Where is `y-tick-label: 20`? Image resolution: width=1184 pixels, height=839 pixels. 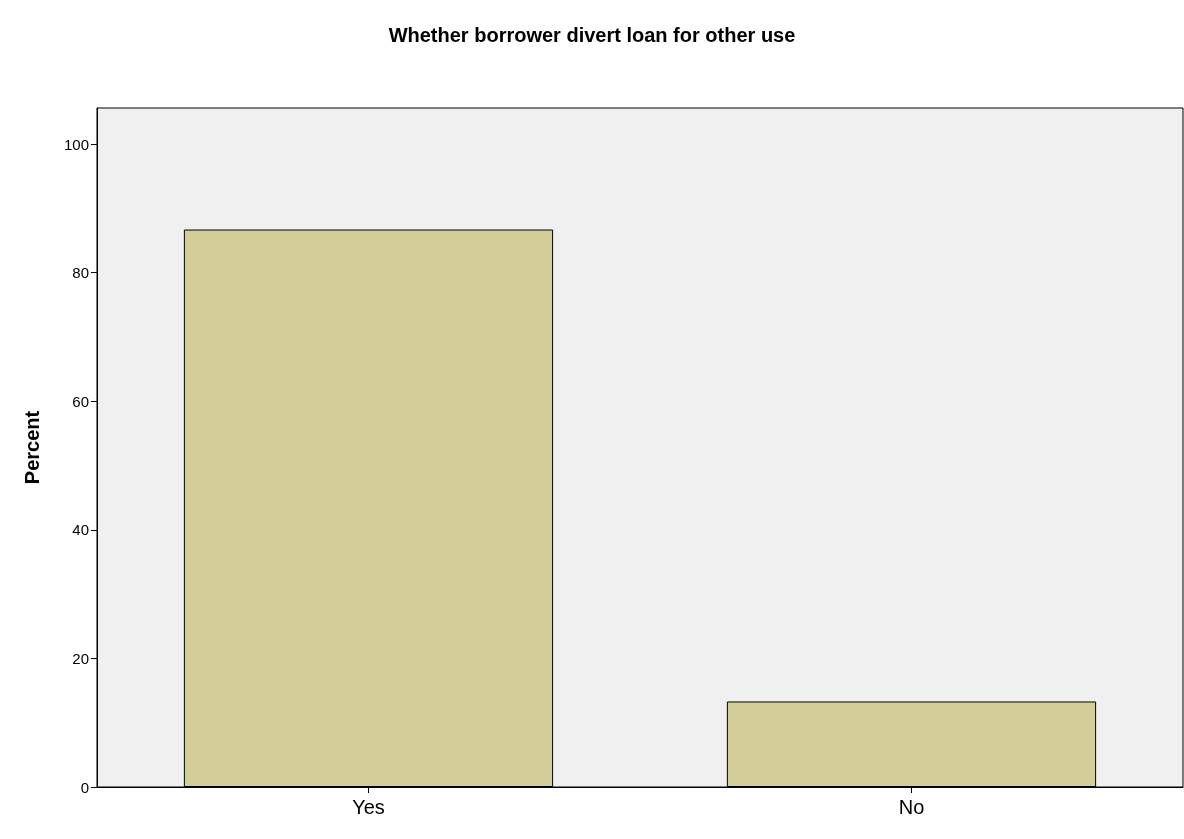
y-tick-label: 20 is located at coordinates (80, 658).